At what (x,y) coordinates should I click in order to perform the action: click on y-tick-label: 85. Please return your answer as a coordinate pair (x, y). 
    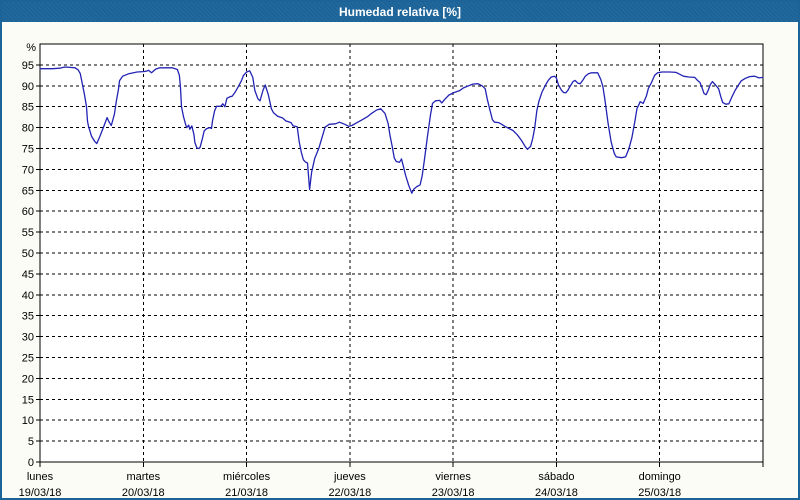
    Looking at the image, I should click on (28, 108).